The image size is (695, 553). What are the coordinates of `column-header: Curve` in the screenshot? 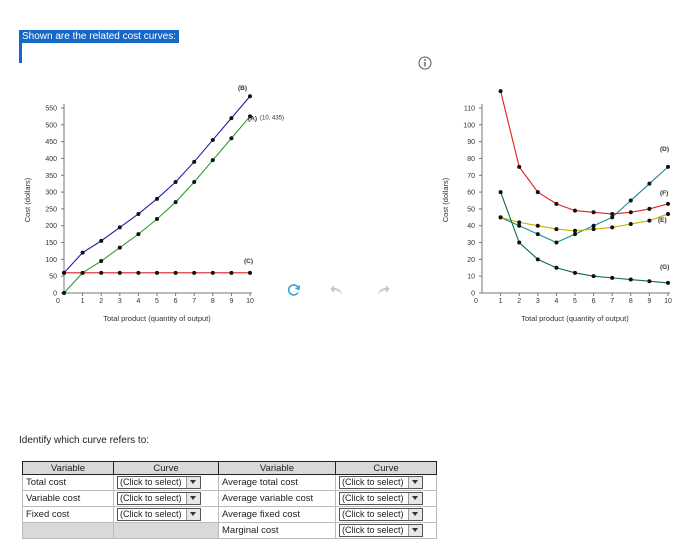 It's located at (166, 468).